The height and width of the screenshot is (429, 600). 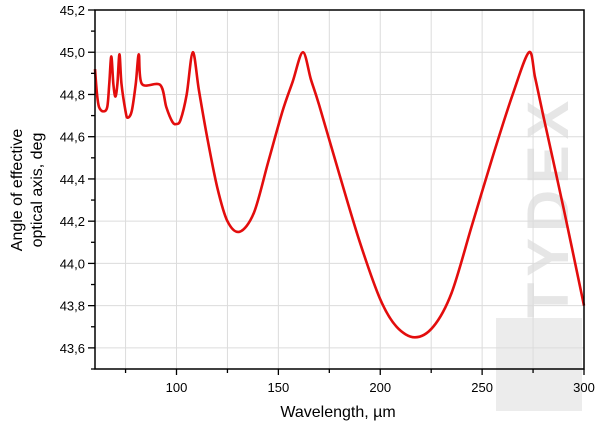 I want to click on y-tick-label: 44,4, so click(x=72, y=179).